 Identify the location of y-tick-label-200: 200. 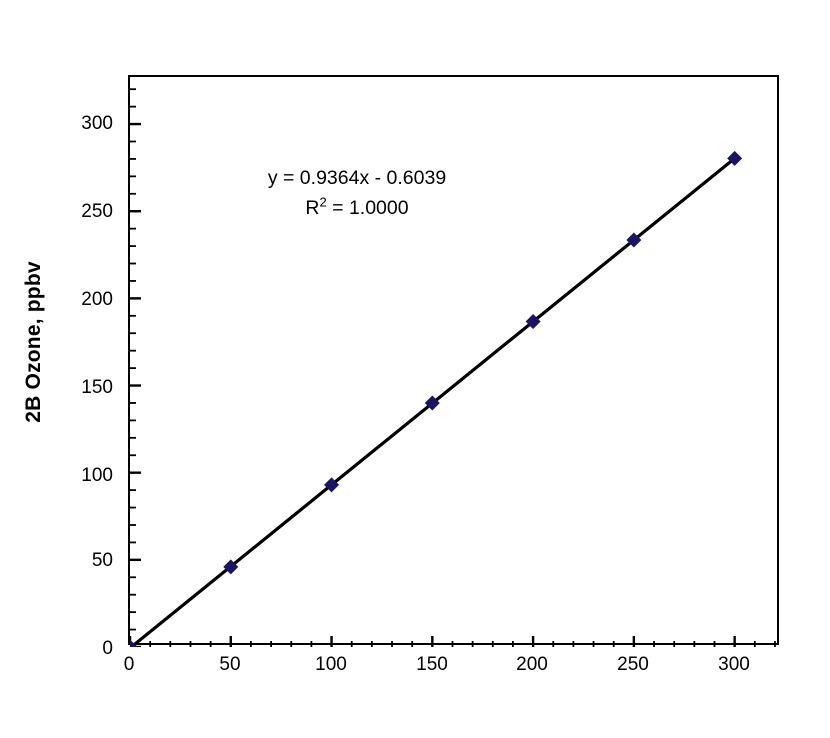
(97, 299).